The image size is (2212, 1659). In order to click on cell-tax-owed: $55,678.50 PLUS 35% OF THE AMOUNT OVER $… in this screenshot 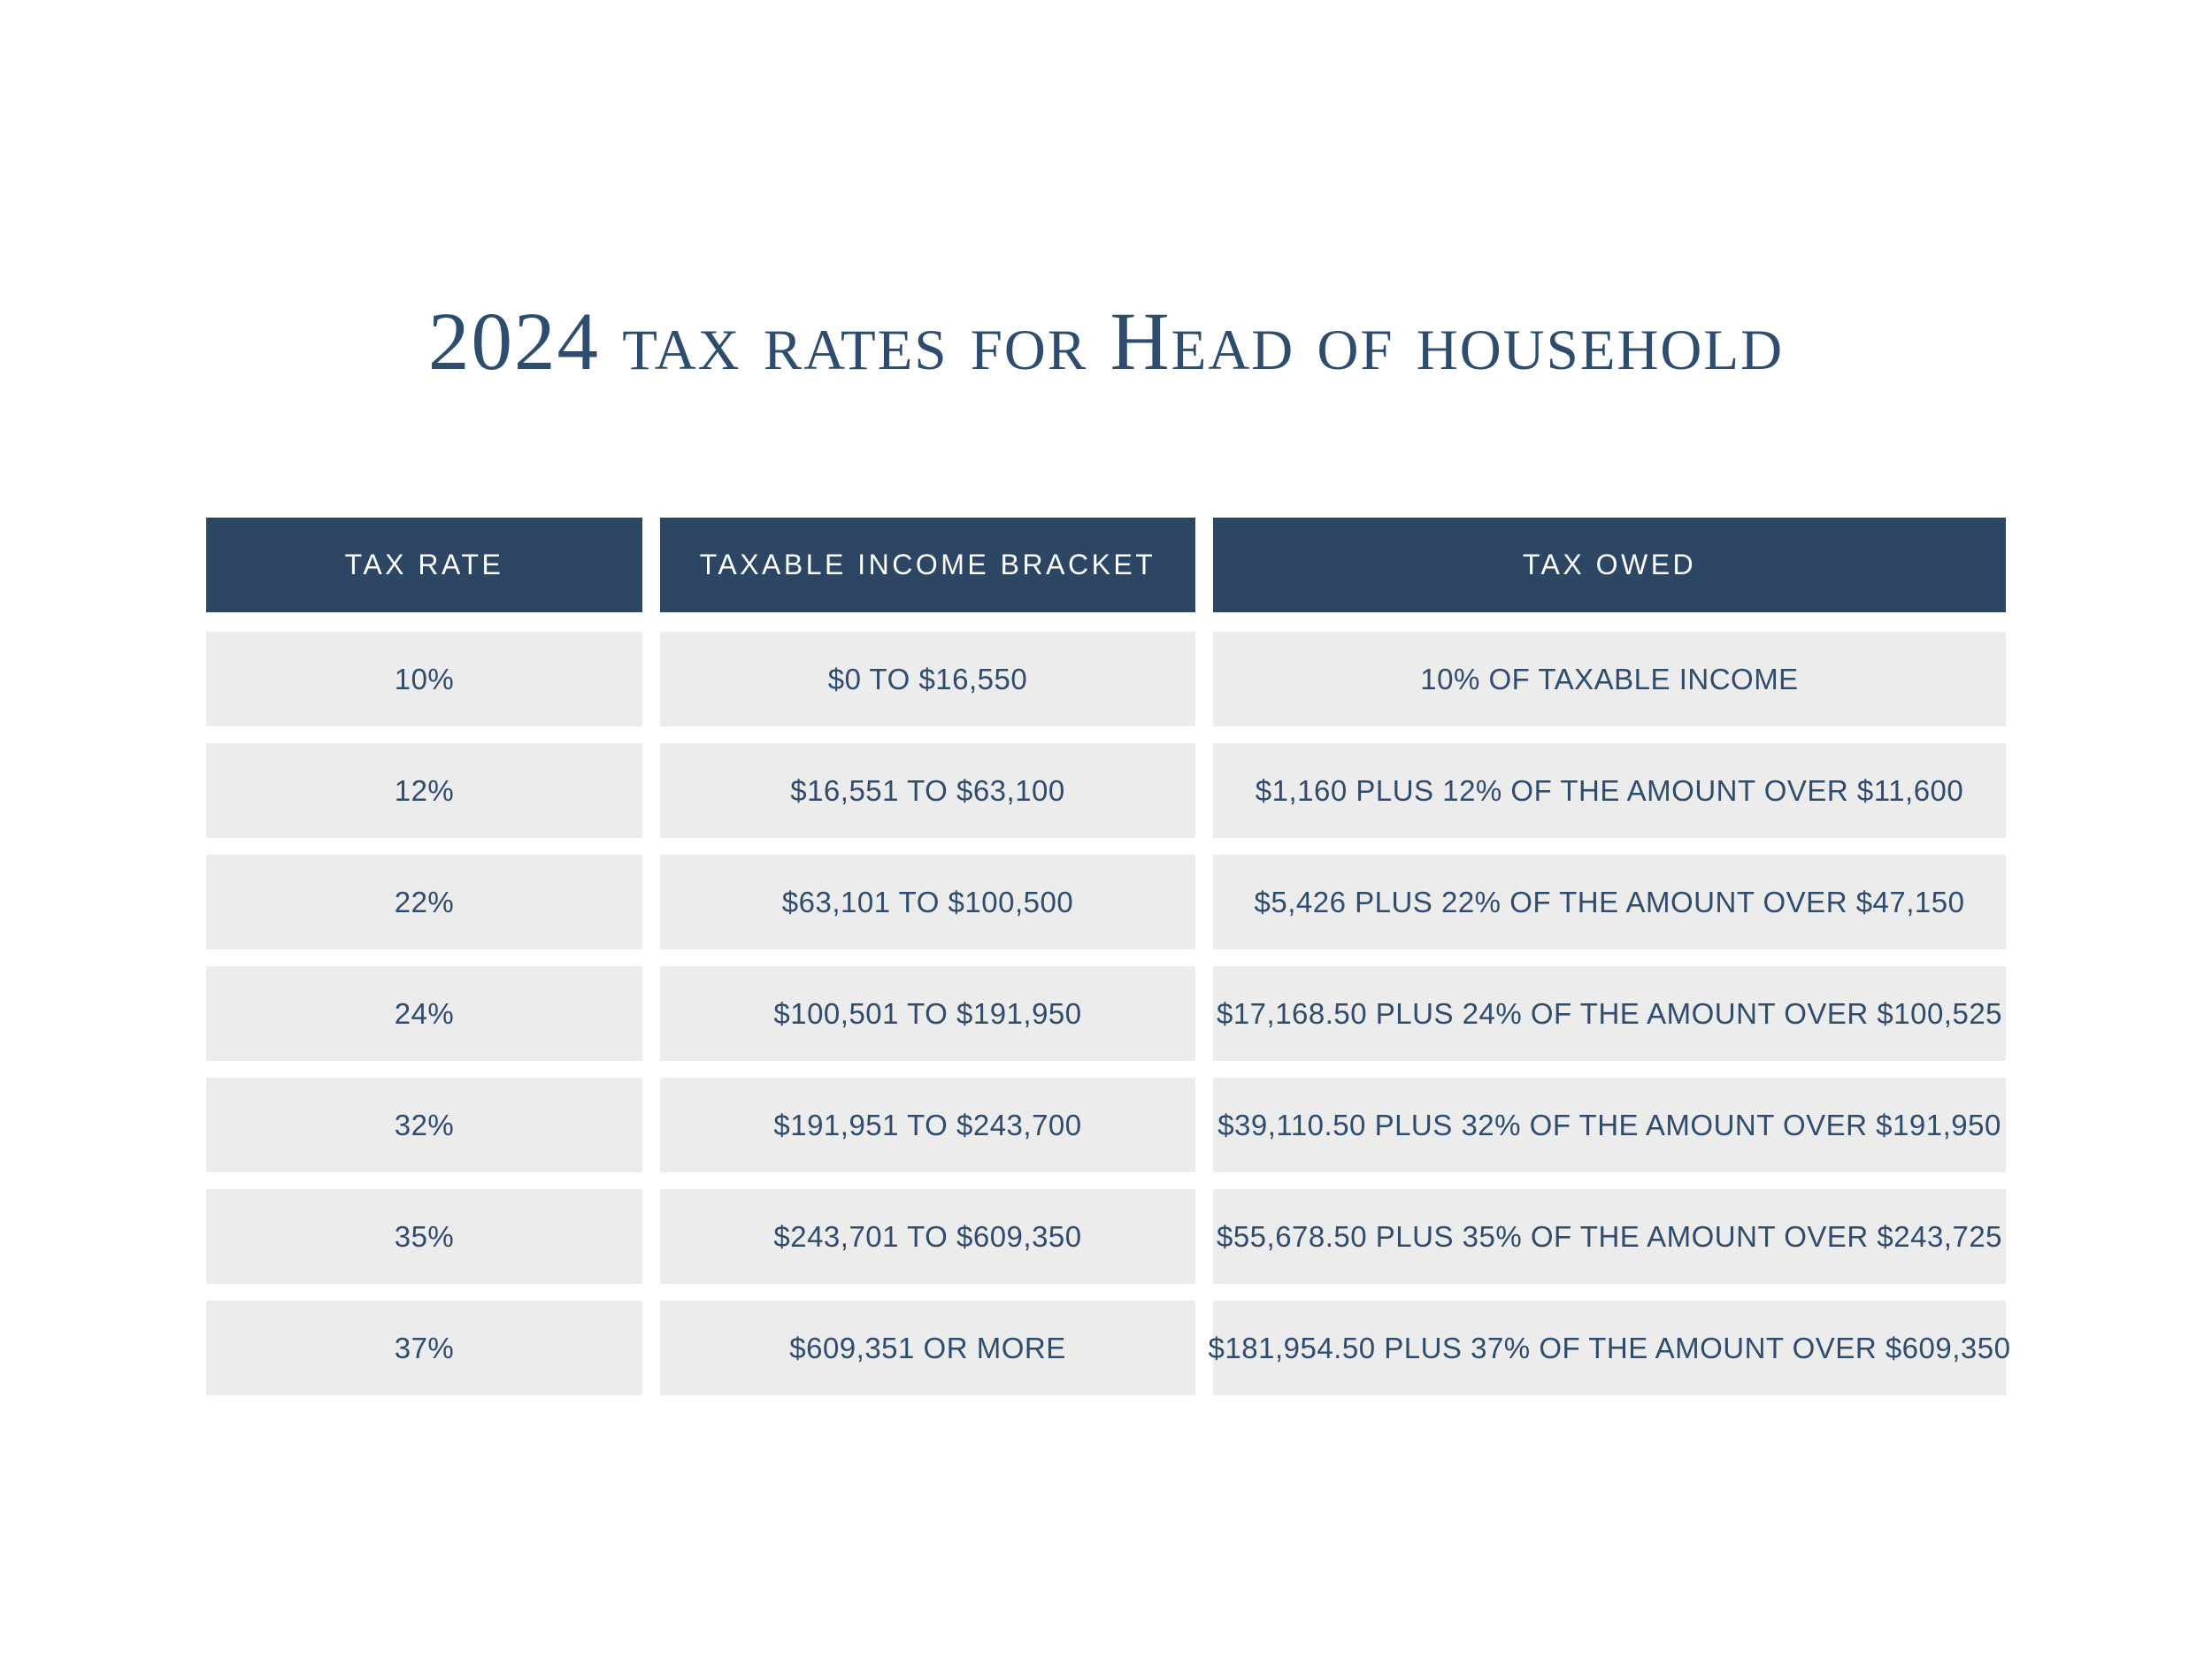, I will do `click(1610, 1236)`.